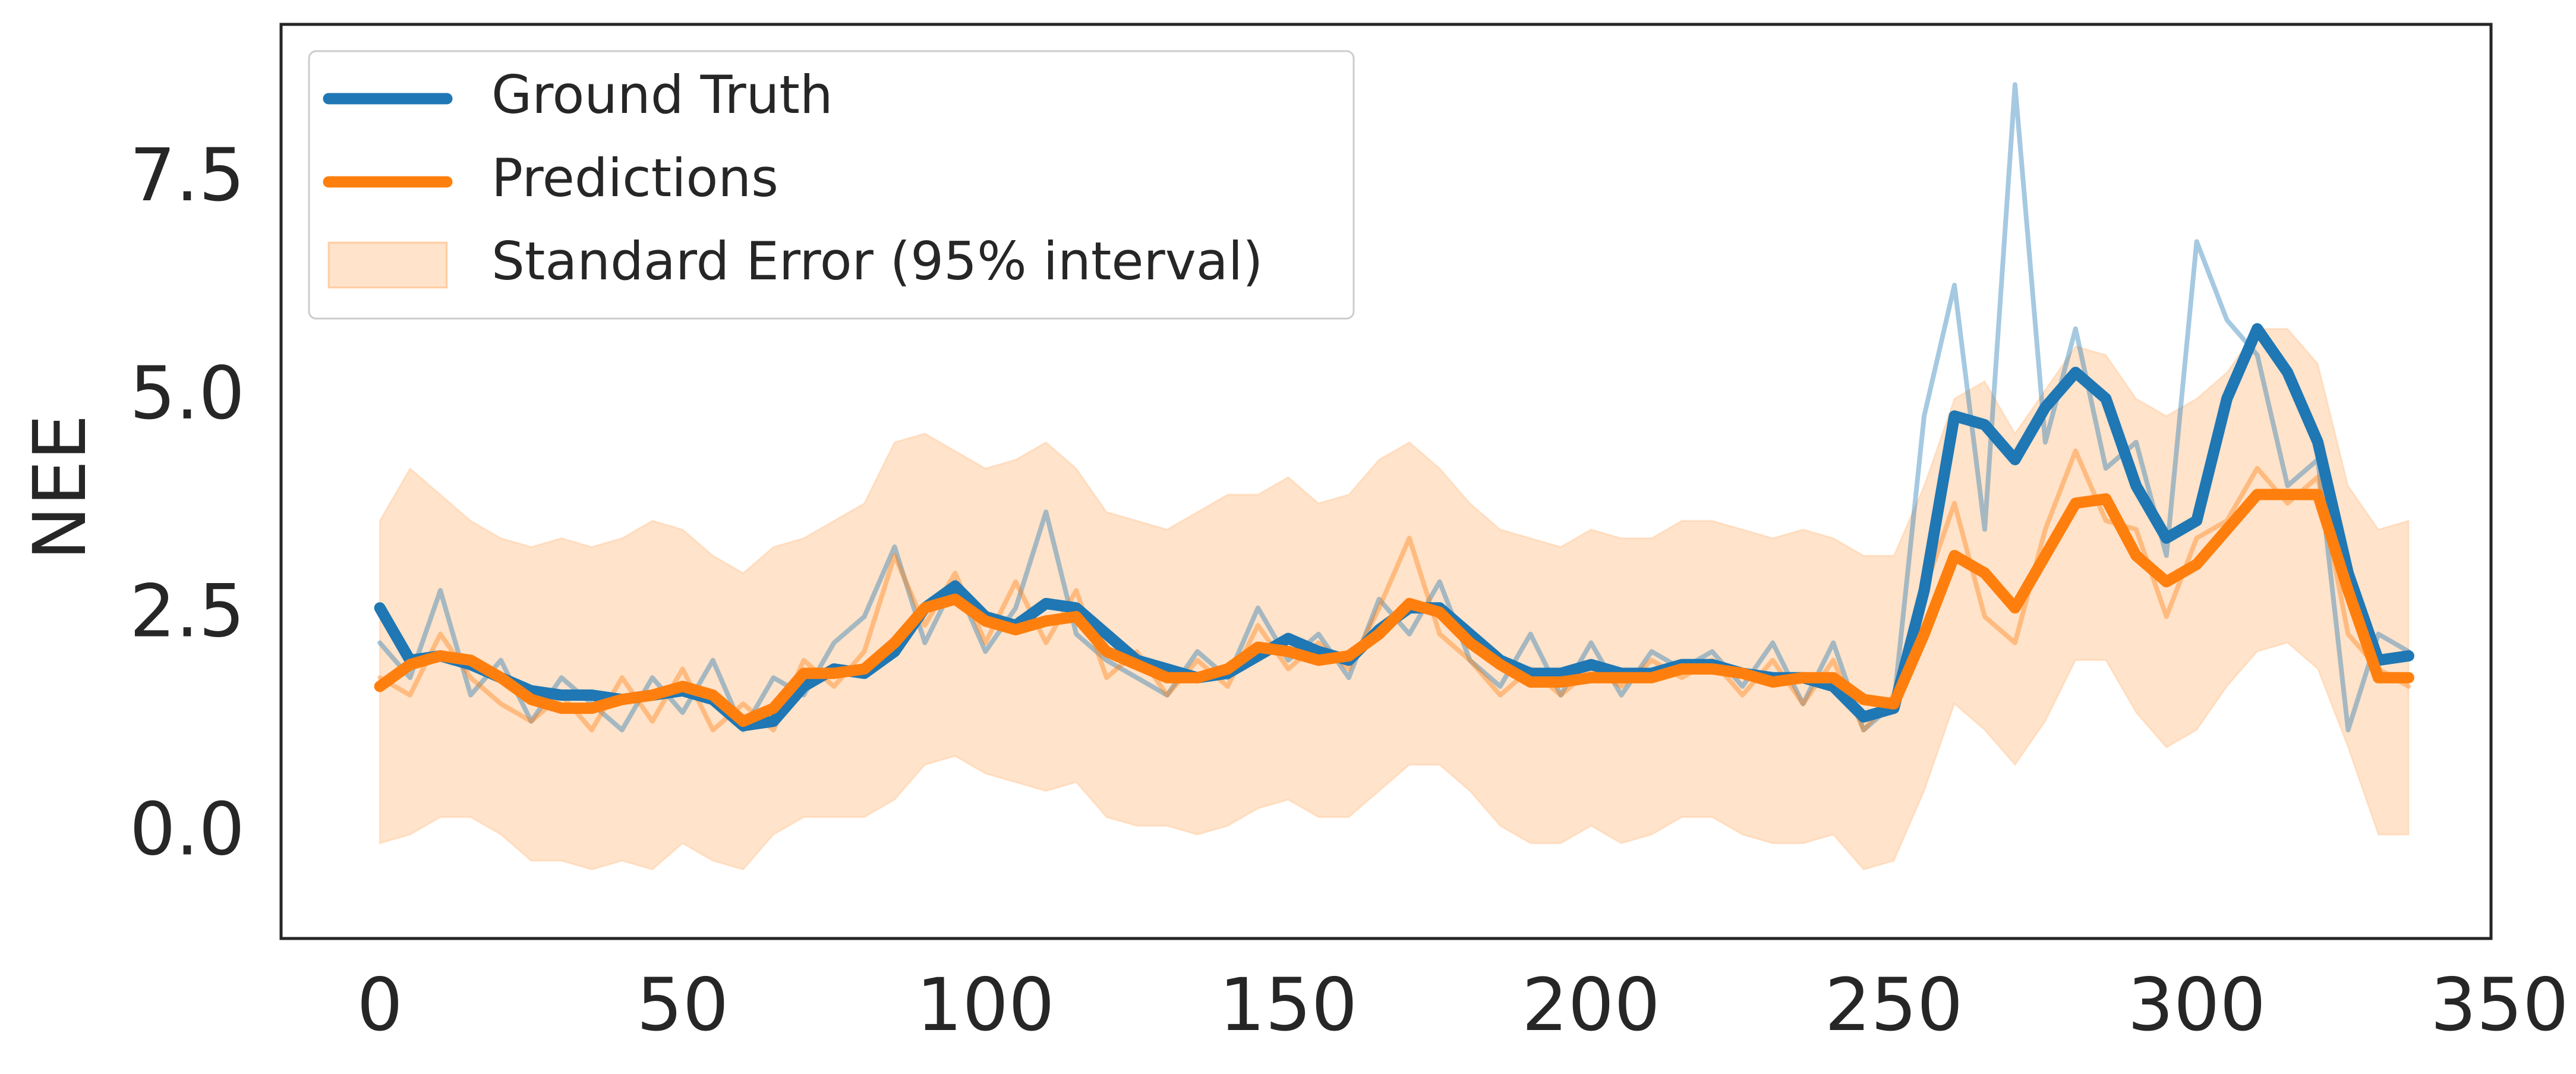 The height and width of the screenshot is (1074, 2576). What do you see at coordinates (380, 1005) in the screenshot?
I see `x-tick-label: 0` at bounding box center [380, 1005].